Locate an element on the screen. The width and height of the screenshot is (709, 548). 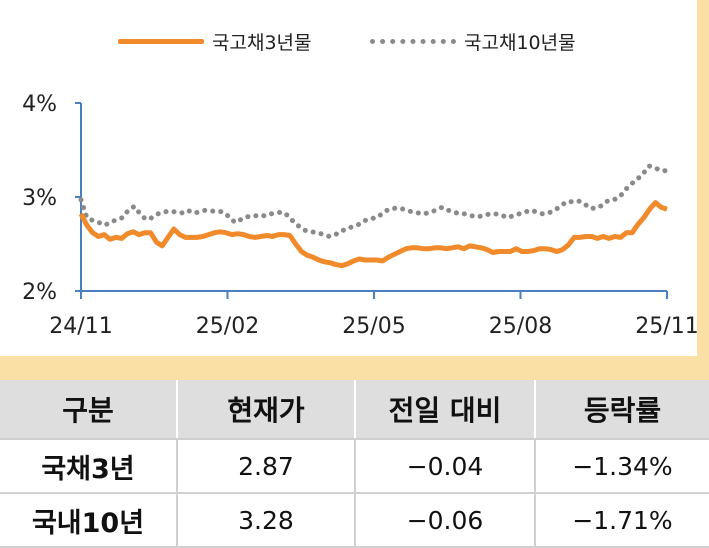
header-rate: 등락률 is located at coordinates (622, 410).